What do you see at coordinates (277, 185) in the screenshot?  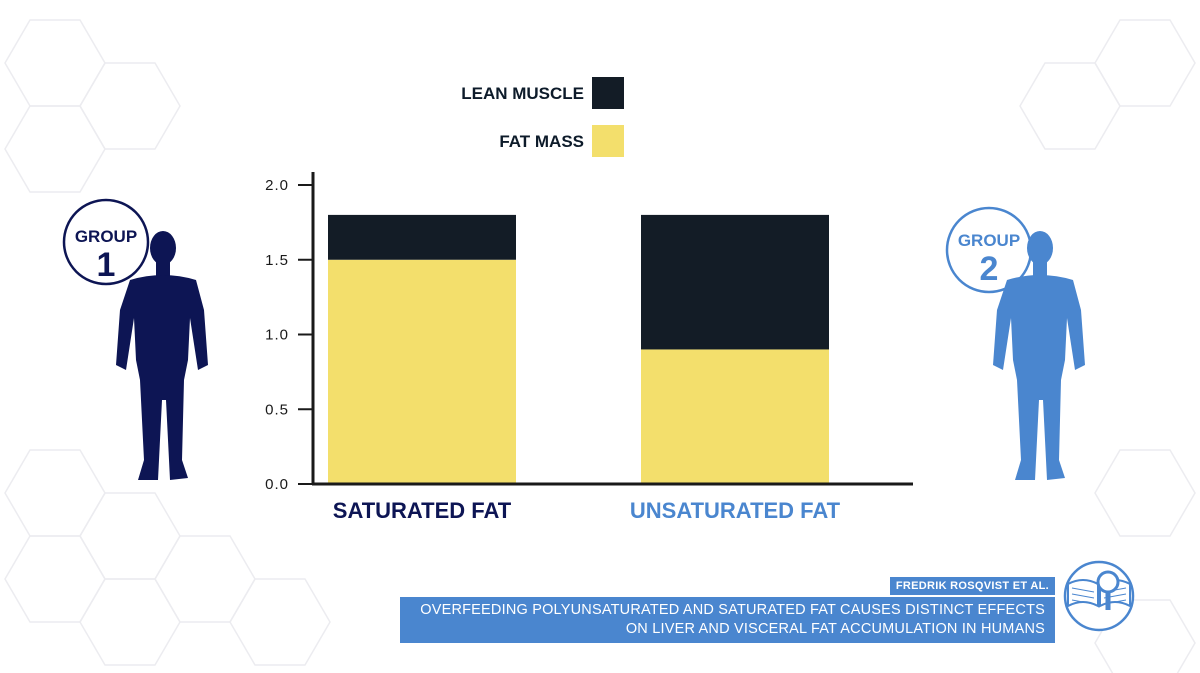 I see `y-tick-label: 2.0` at bounding box center [277, 185].